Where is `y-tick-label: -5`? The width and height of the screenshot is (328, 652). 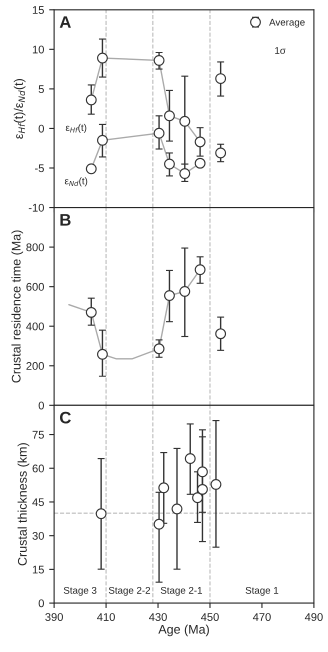 y-tick-label: -5 is located at coordinates (39, 168).